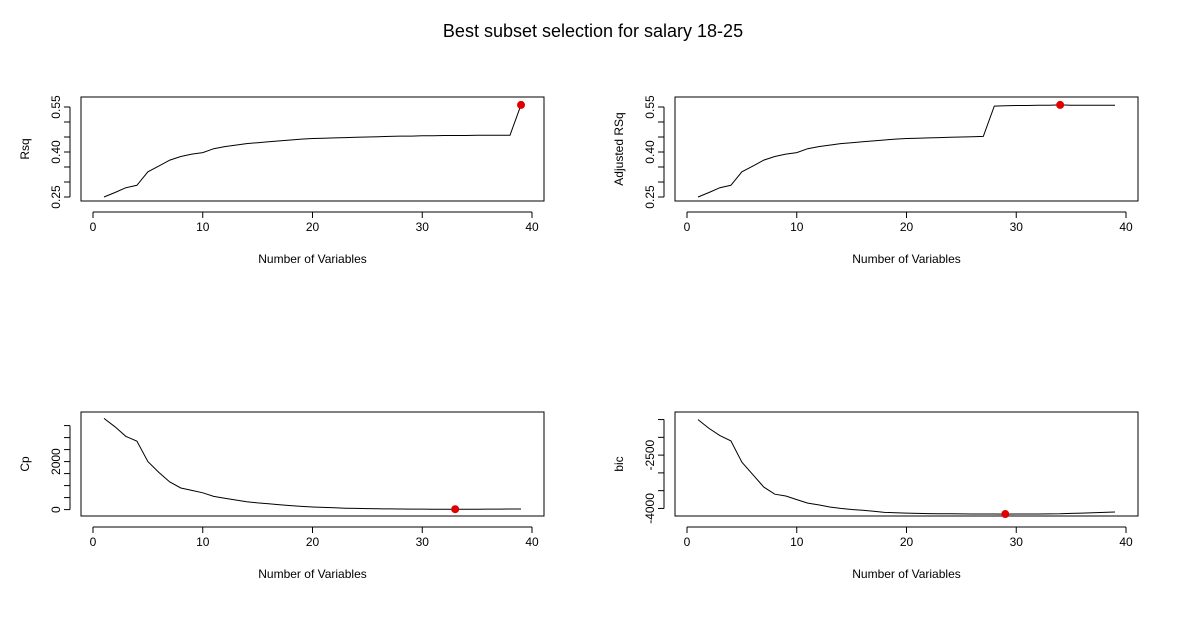 Image resolution: width=1187 pixels, height=635 pixels. Describe the element at coordinates (25, 148) in the screenshot. I see `y-axis-title: Rsq` at that location.